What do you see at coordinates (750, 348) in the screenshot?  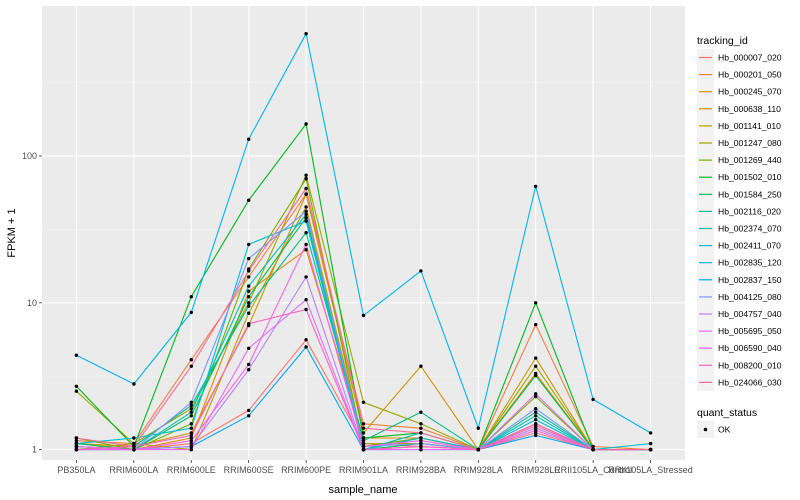 I see `legend-label: Hb_006590_040` at bounding box center [750, 348].